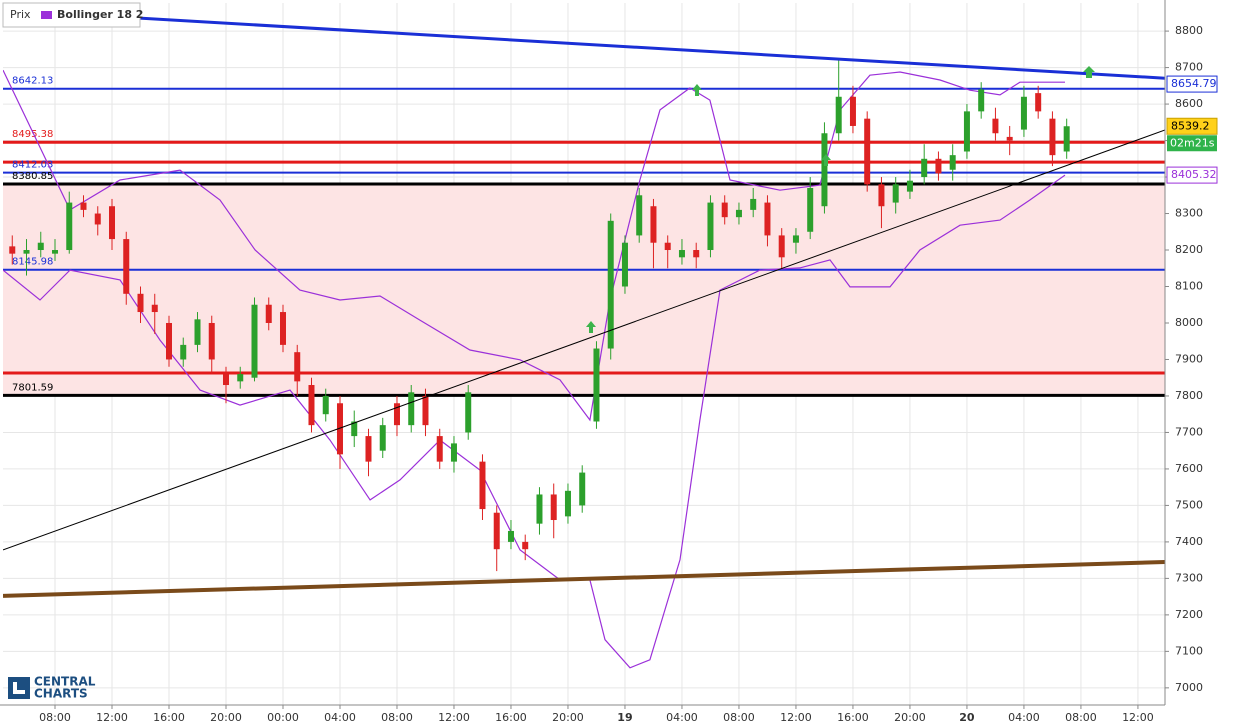  I want to click on y-tick-label: 8100, so click(1189, 286).